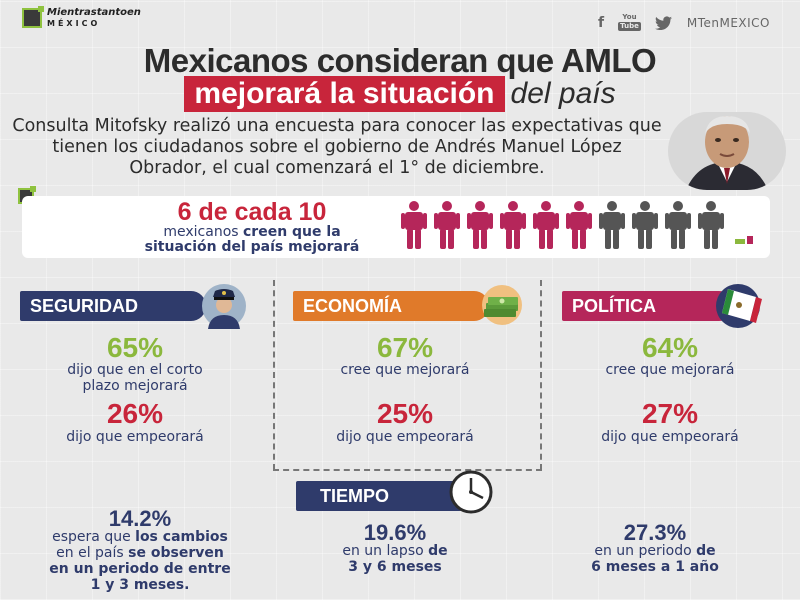 The width and height of the screenshot is (800, 600). Describe the element at coordinates (140, 518) in the screenshot. I see `tiempo-1-pct: 14.2%` at that location.